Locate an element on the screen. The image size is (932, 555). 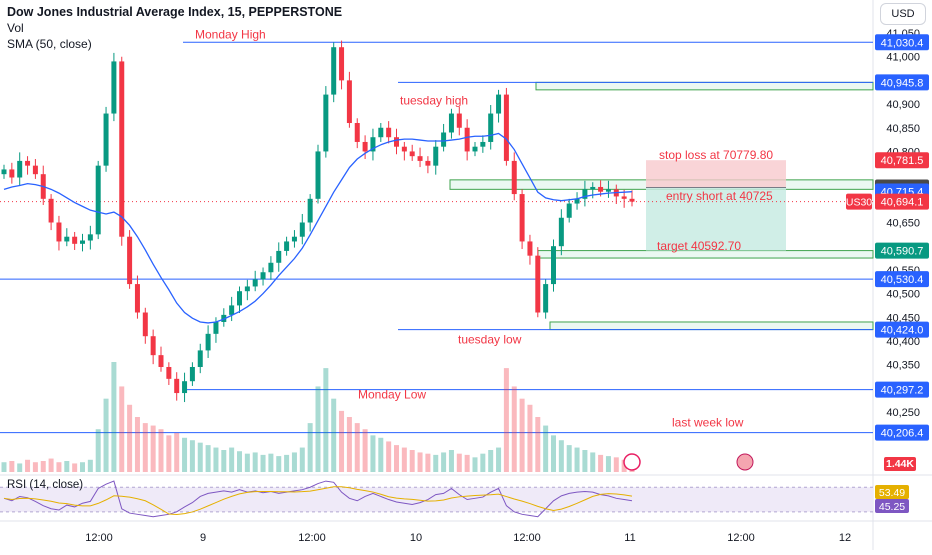
us-flag-event-icon is located at coordinates (745, 462).